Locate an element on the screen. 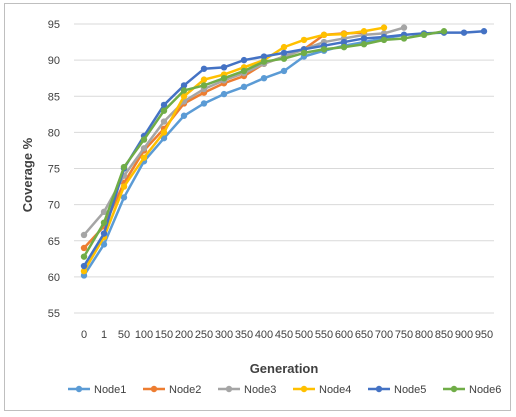 This screenshot has height=417, width=516. y-tick-label: 65 is located at coordinates (54, 242).